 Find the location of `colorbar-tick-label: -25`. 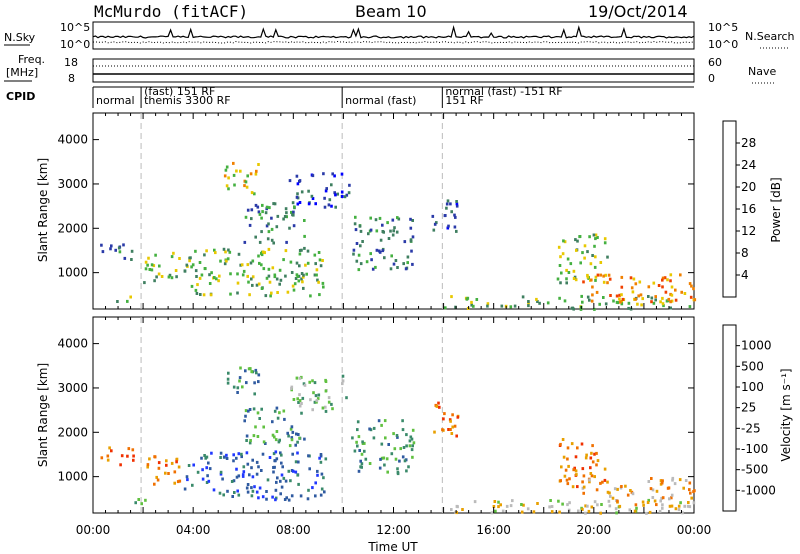

colorbar-tick-label: -25 is located at coordinates (751, 428).